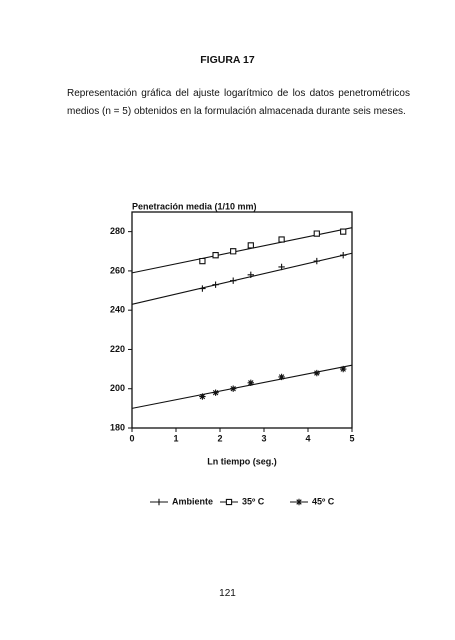  What do you see at coordinates (227, 60) in the screenshot?
I see `figure-label: FIGURA 17` at bounding box center [227, 60].